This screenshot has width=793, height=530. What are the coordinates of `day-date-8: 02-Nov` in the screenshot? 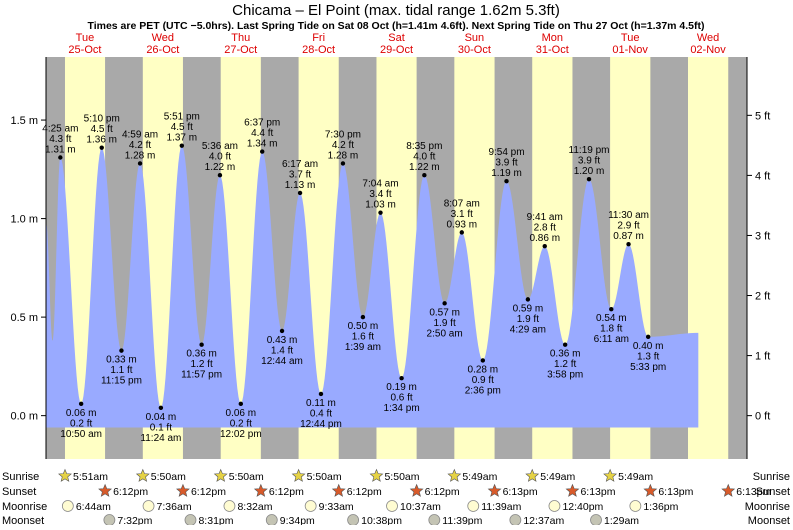 It's located at (708, 50).